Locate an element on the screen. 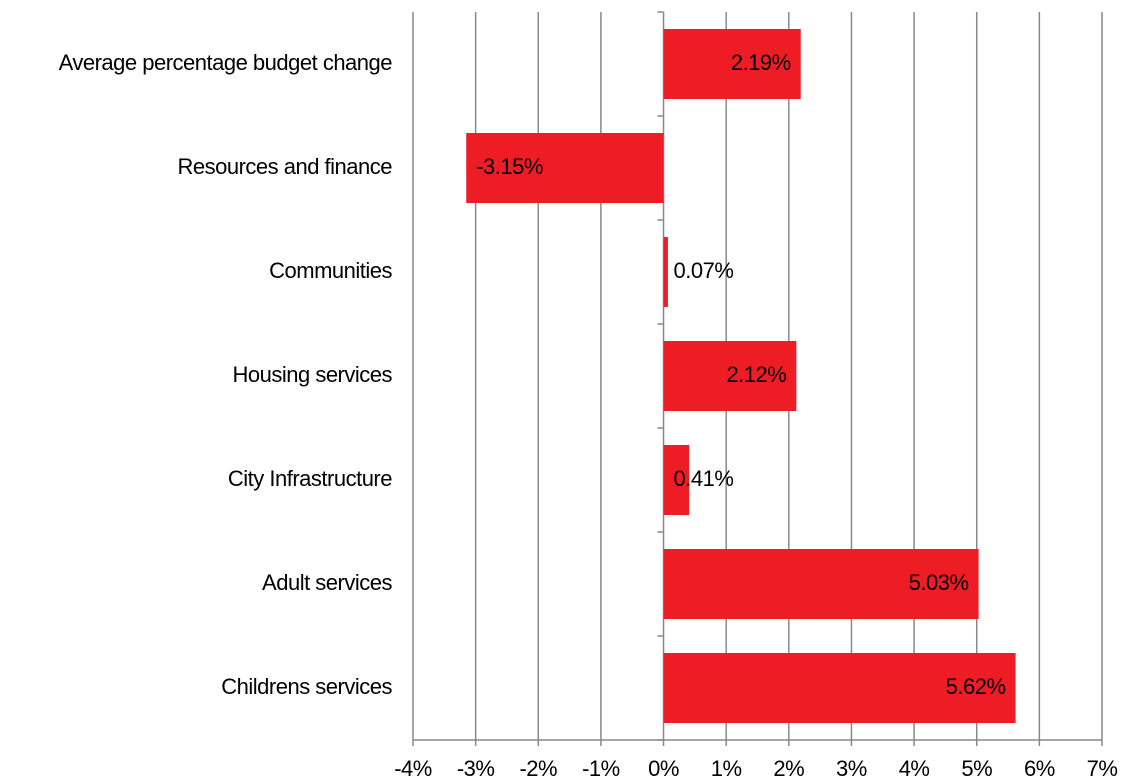 This screenshot has width=1125, height=780. y-tick-label: Childrens services is located at coordinates (306, 686).